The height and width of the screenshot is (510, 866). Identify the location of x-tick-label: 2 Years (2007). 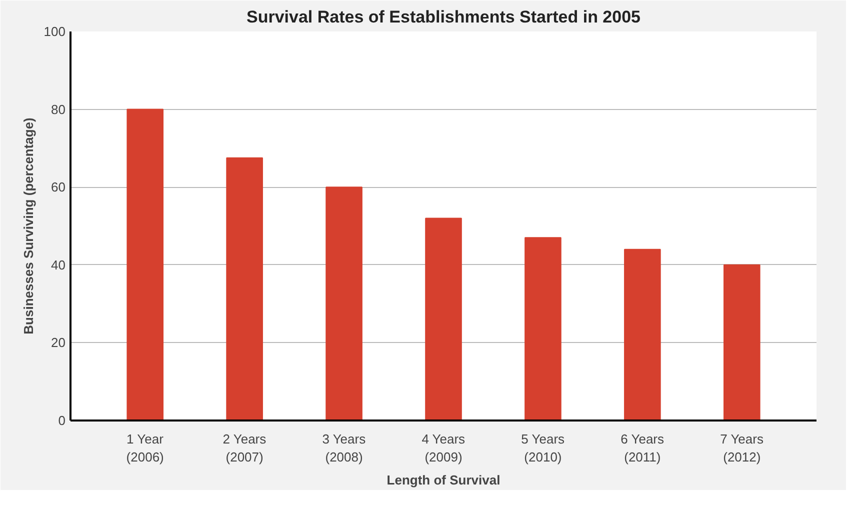
(244, 448).